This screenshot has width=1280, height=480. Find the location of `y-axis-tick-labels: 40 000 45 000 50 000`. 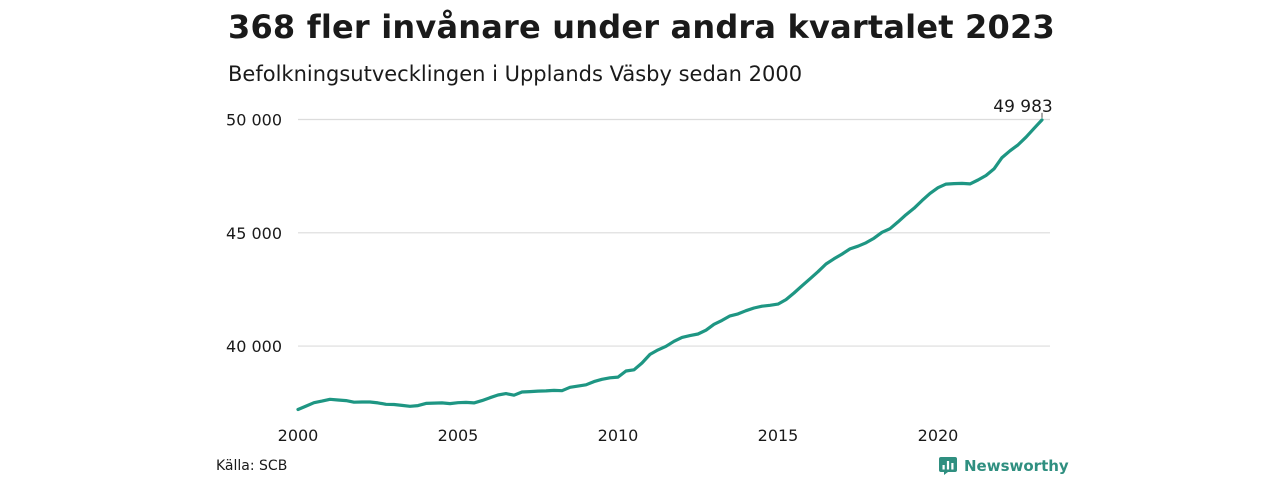

y-axis-tick-labels: 40 000 45 000 50 000 is located at coordinates (254, 234).